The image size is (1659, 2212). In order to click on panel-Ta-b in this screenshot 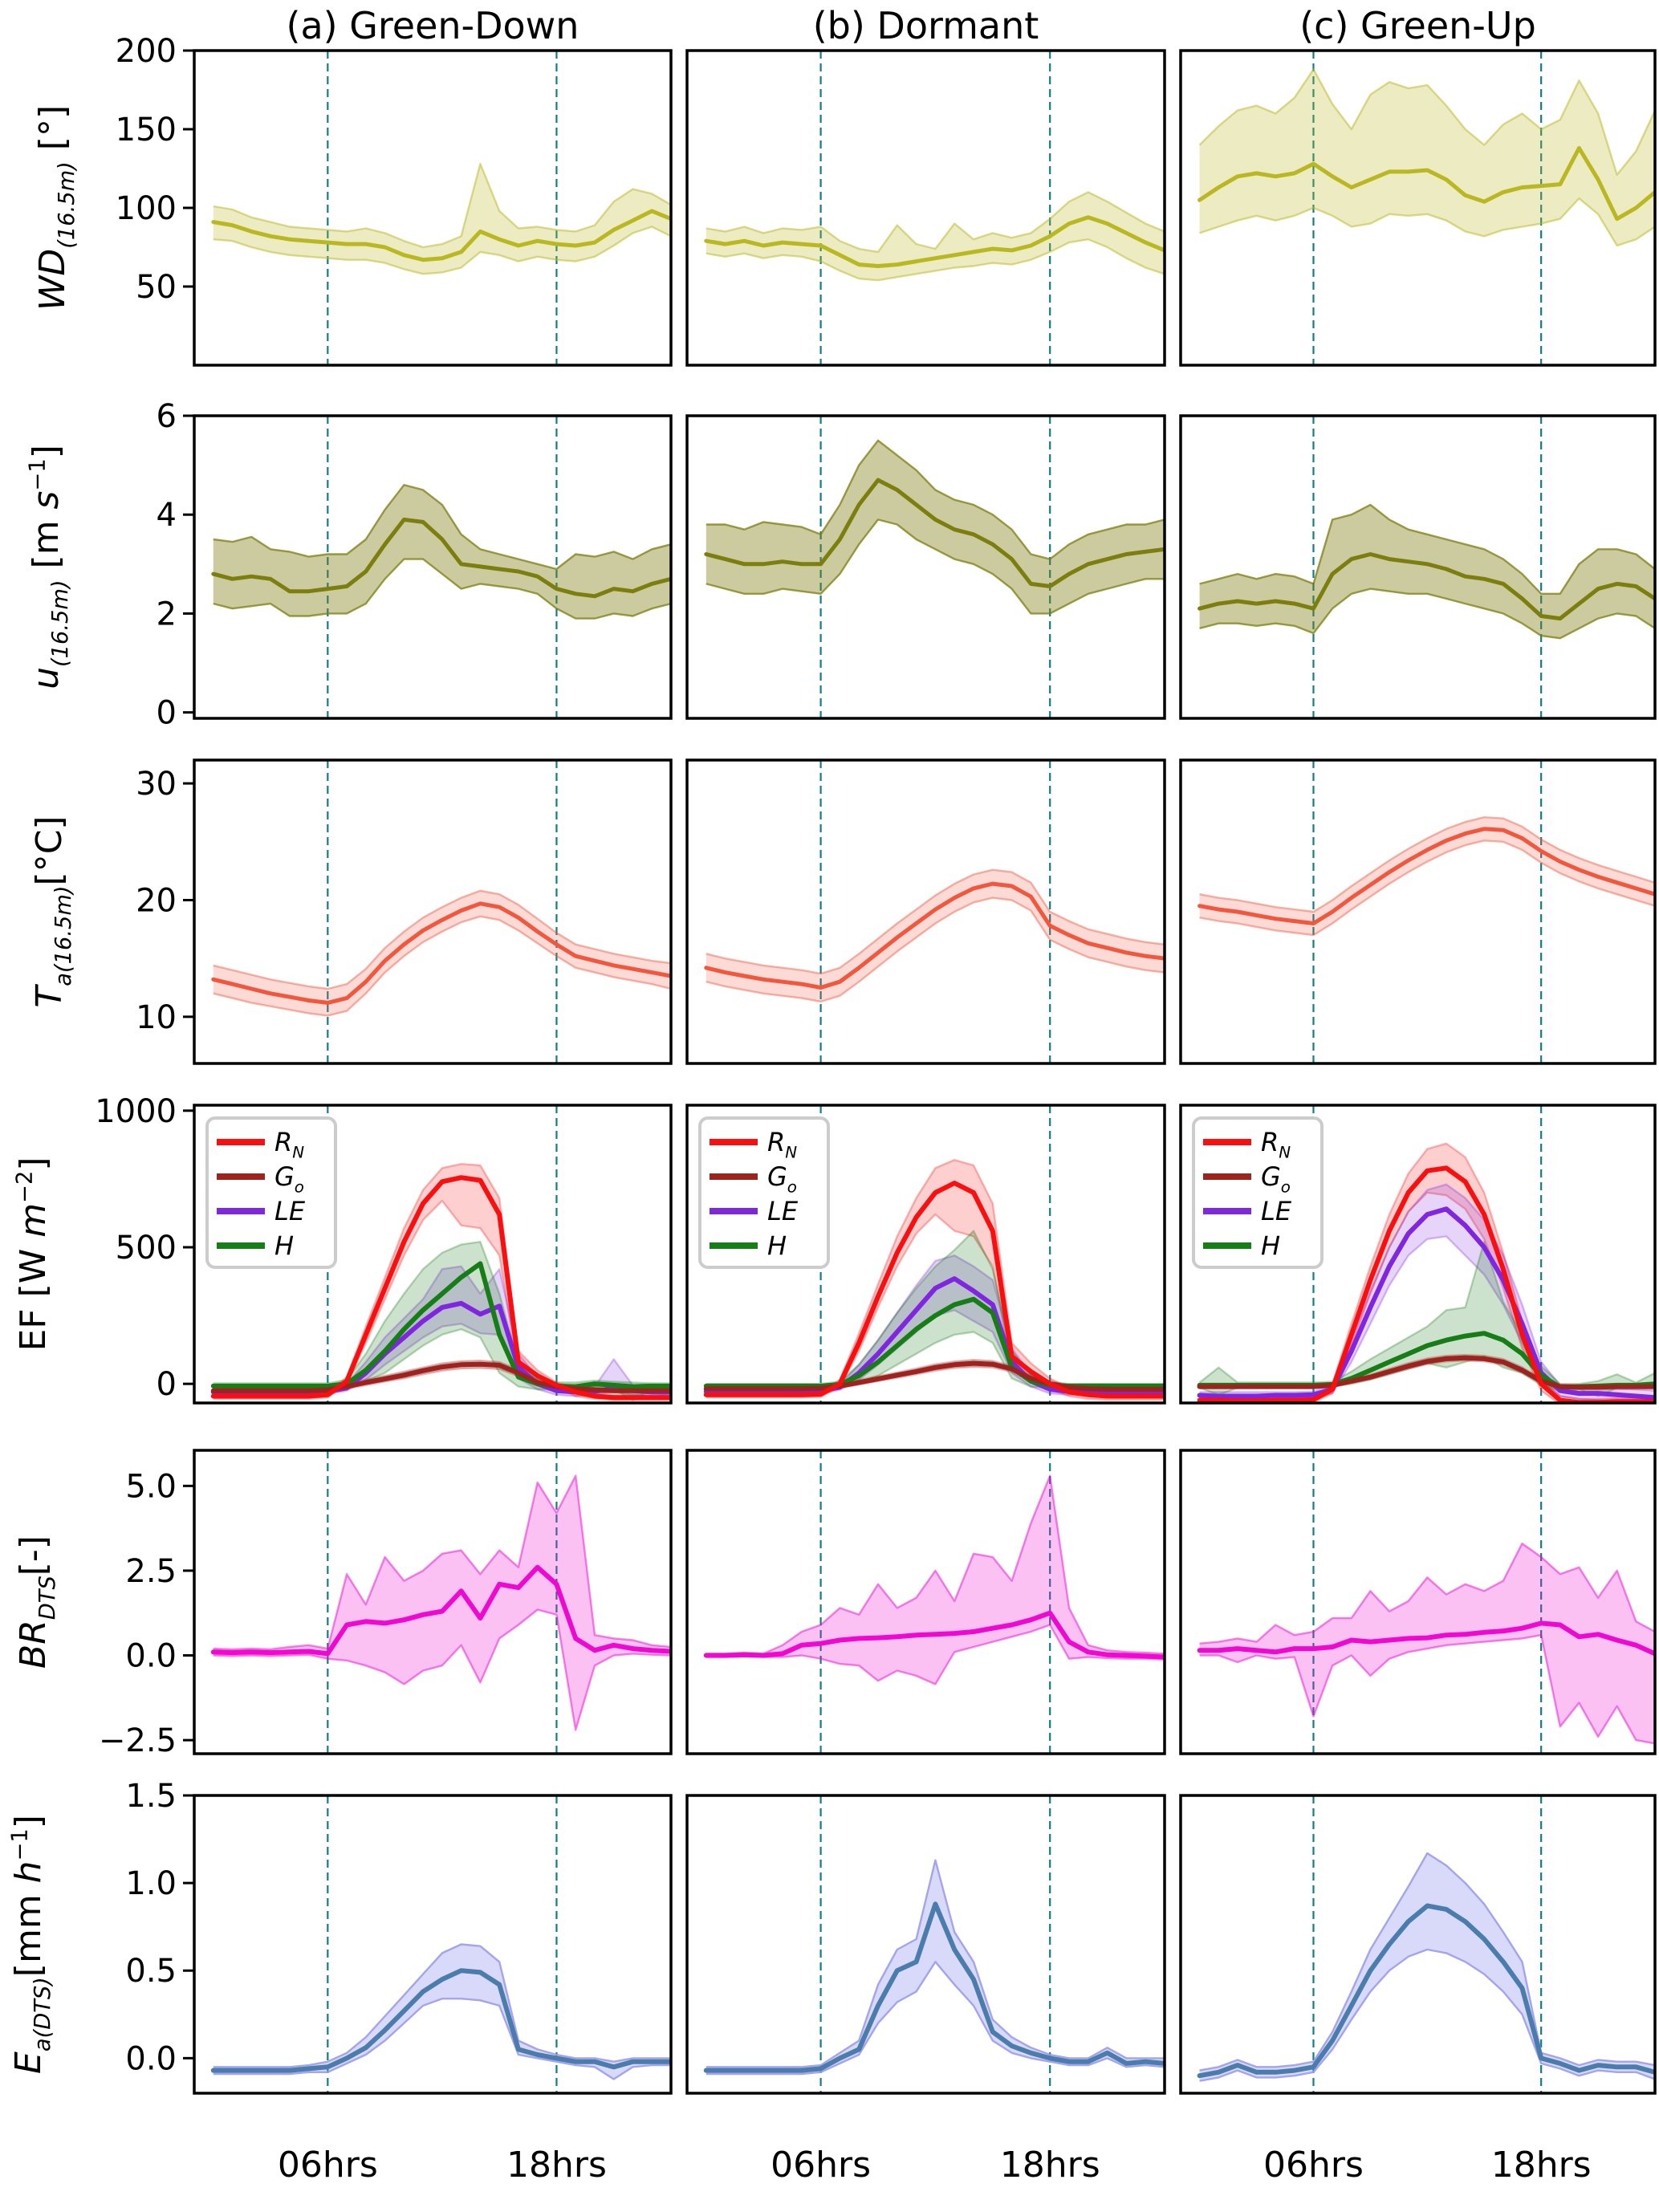, I will do `click(925, 912)`.